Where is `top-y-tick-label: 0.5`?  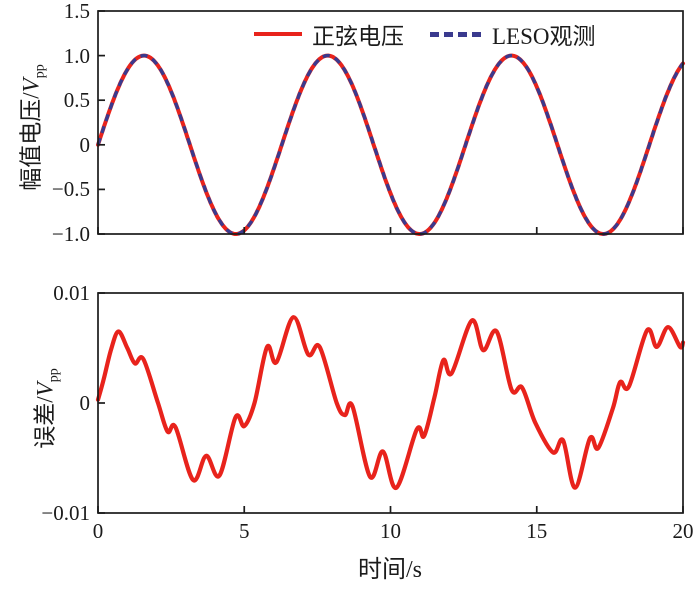 top-y-tick-label: 0.5 is located at coordinates (76, 100).